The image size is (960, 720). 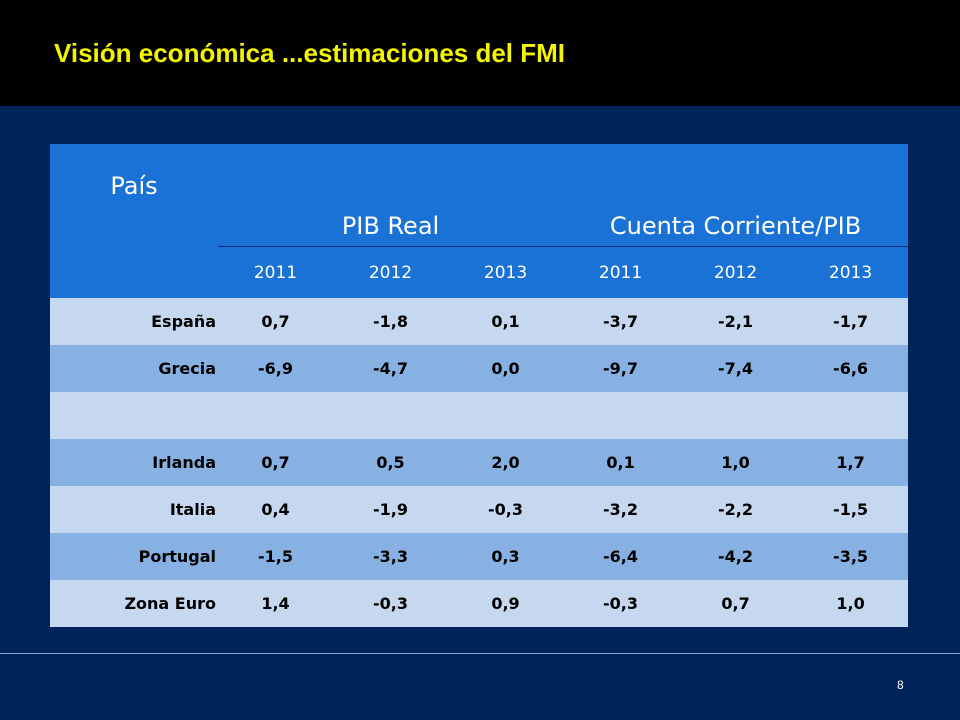 What do you see at coordinates (134, 556) in the screenshot?
I see `country-cell: Portugal` at bounding box center [134, 556].